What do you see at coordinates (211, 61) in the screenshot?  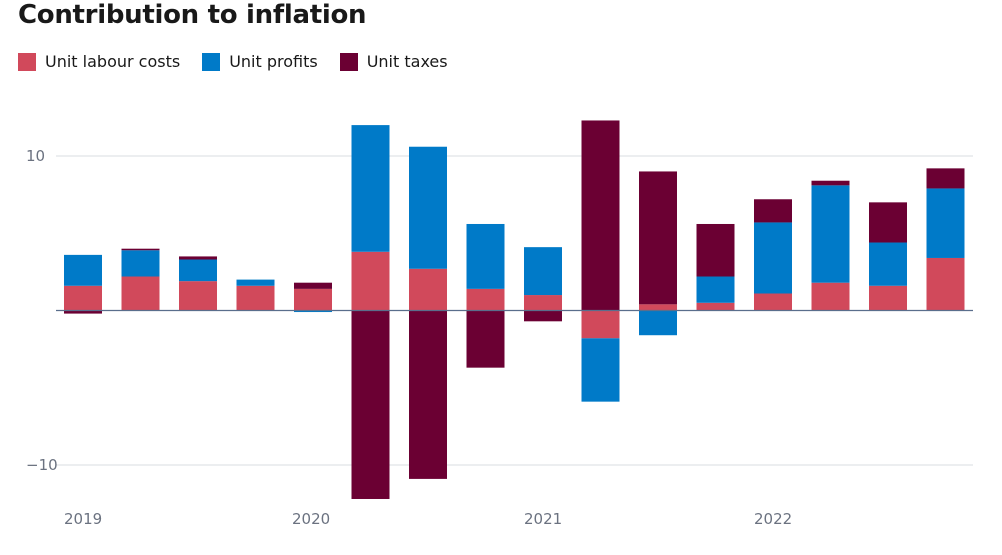 I see `legend-swatch-profits` at bounding box center [211, 61].